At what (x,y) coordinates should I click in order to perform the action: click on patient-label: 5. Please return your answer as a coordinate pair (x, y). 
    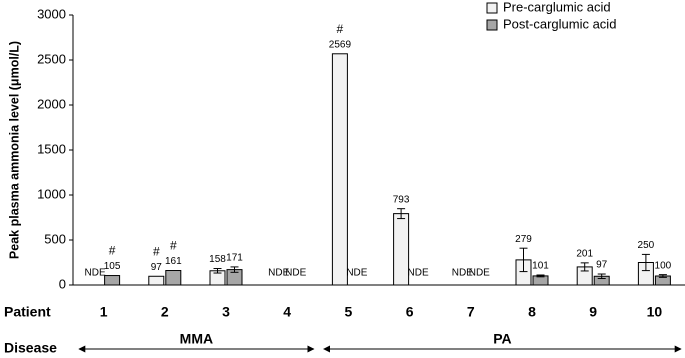
    Looking at the image, I should click on (349, 312).